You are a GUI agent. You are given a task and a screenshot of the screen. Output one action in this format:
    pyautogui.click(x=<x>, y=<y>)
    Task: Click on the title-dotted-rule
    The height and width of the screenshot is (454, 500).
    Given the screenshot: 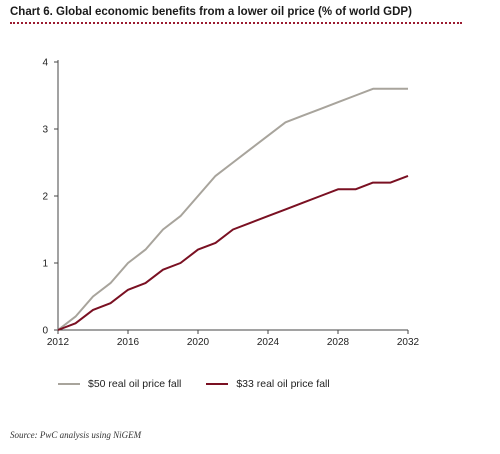 What is the action you would take?
    pyautogui.click(x=236, y=23)
    